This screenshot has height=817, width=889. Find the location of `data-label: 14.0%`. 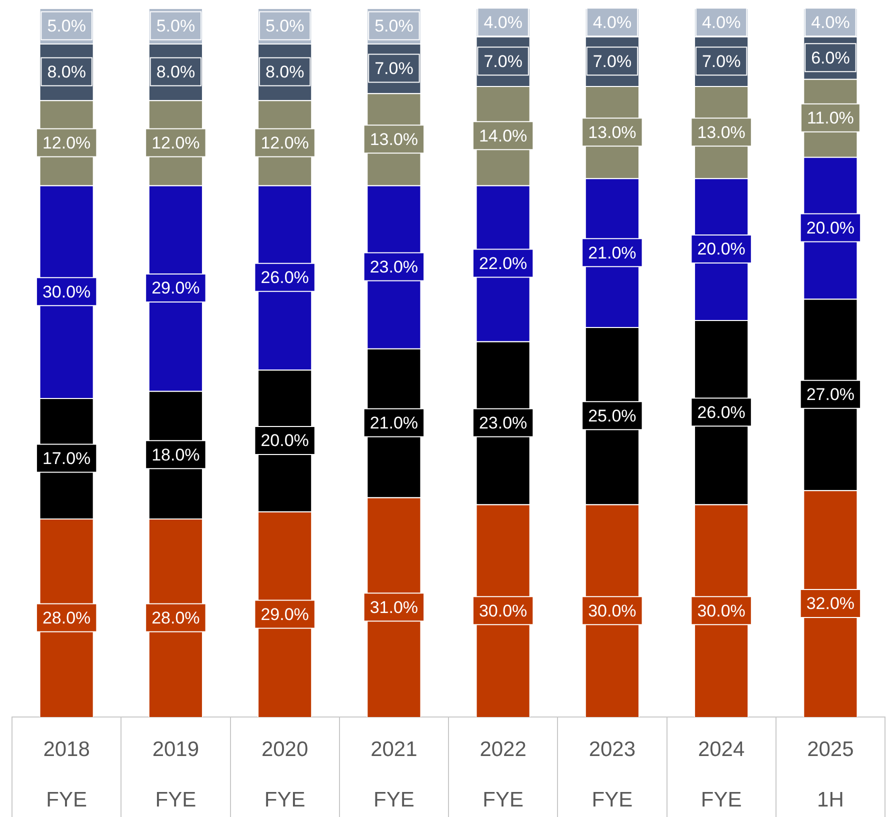

data-label: 14.0% is located at coordinates (503, 136).